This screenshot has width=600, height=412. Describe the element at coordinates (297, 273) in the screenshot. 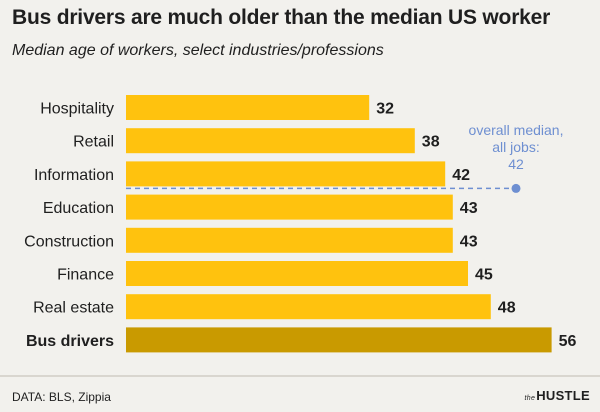

I see `bar-finance` at that location.